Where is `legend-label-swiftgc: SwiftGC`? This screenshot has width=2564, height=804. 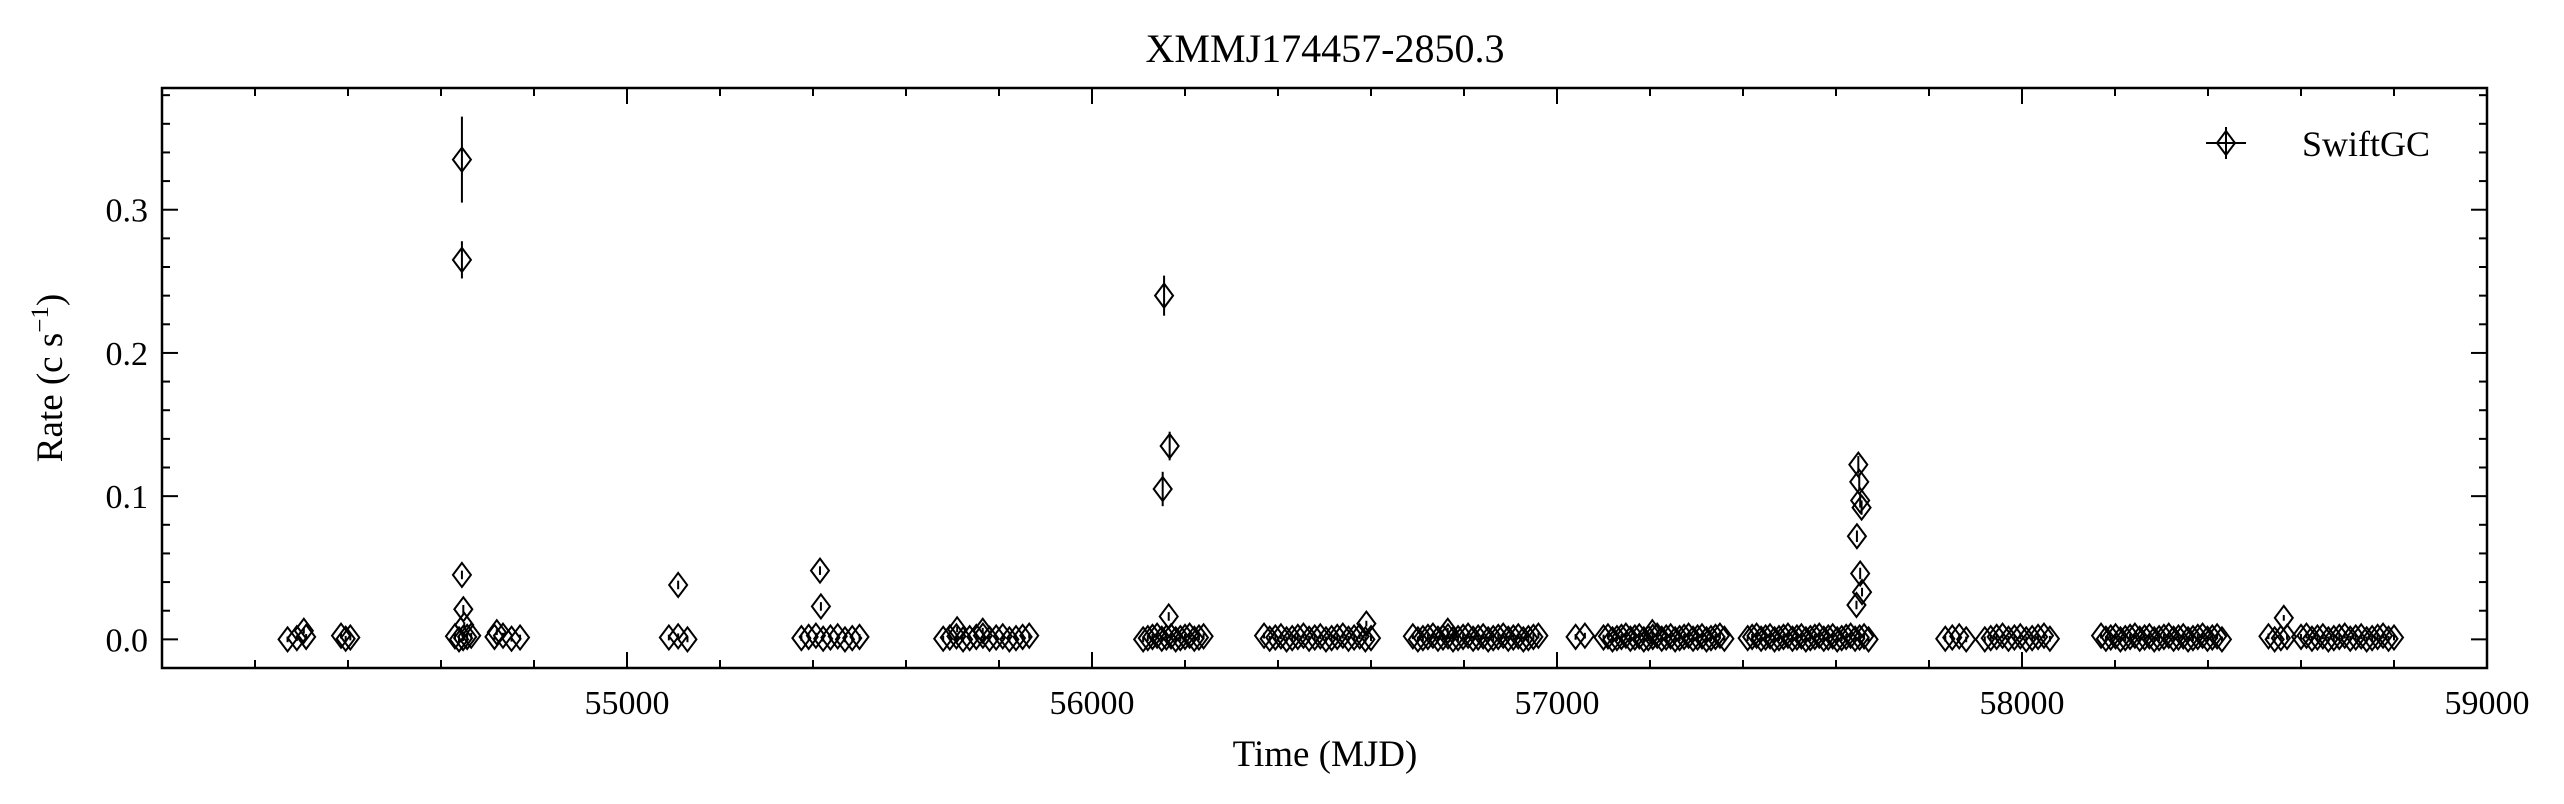 legend-label-swiftgc: SwiftGC is located at coordinates (2366, 144).